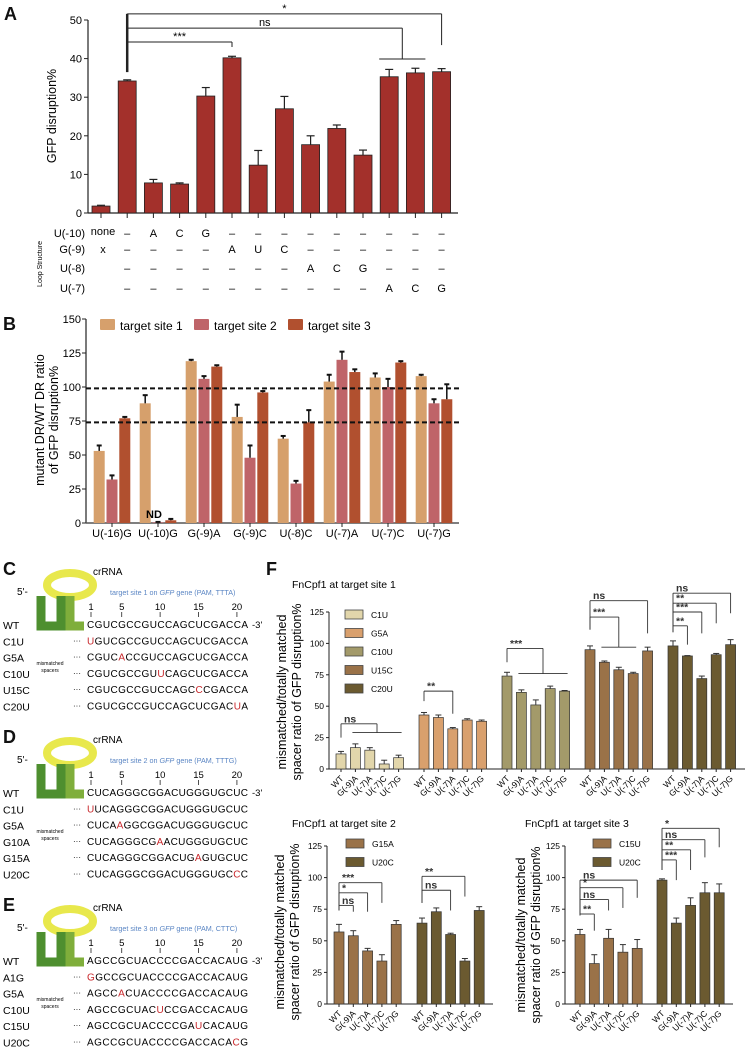 The image size is (747, 1051). Describe the element at coordinates (76, 60) in the screenshot. I see `y-tick-label: 40` at that location.